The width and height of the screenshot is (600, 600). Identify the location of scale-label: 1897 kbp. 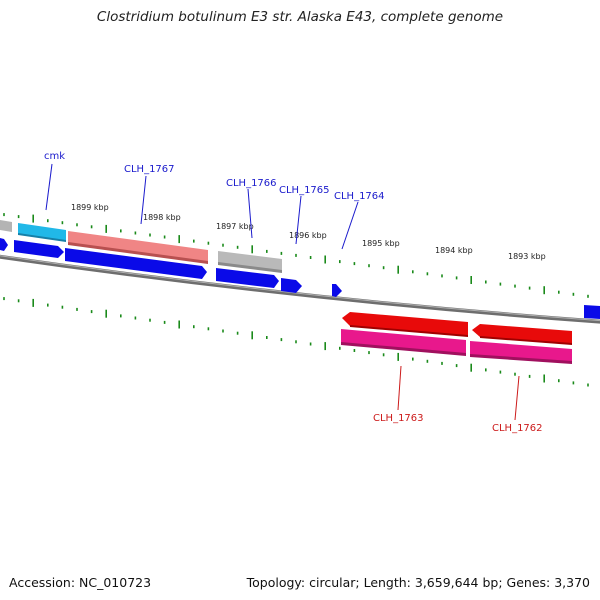
(235, 226).